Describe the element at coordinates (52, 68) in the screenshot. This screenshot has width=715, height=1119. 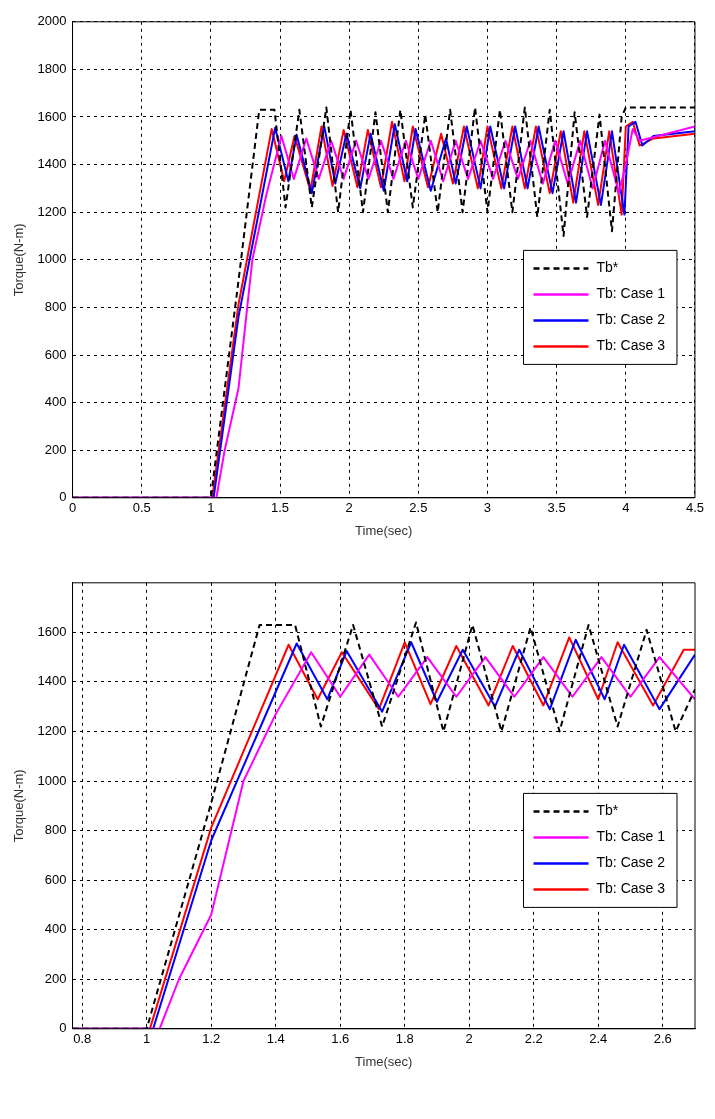
I see `y-tick-label: 1800` at that location.